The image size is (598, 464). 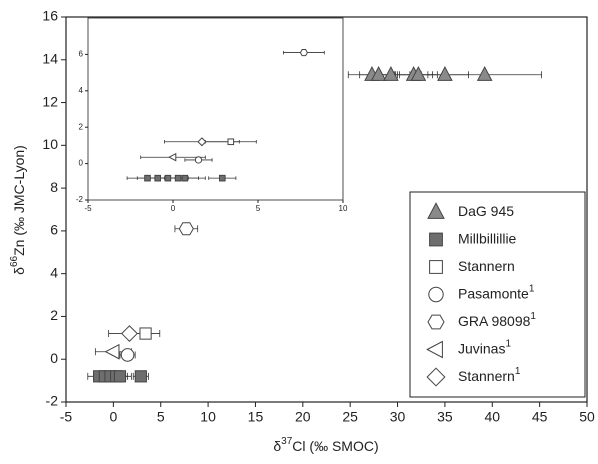 What do you see at coordinates (50, 16) in the screenshot?
I see `y-tick-label: 16` at bounding box center [50, 16].